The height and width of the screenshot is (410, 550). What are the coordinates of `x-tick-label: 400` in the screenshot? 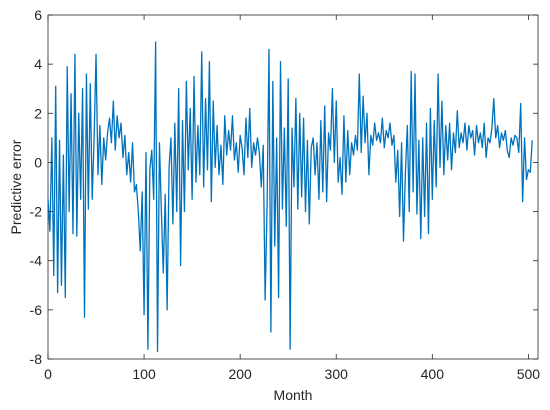 It's located at (433, 374).